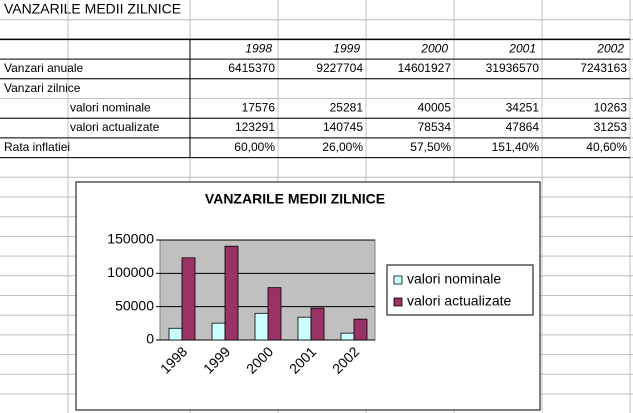  Describe the element at coordinates (150, 339) in the screenshot. I see `y-tick-label: 0` at that location.